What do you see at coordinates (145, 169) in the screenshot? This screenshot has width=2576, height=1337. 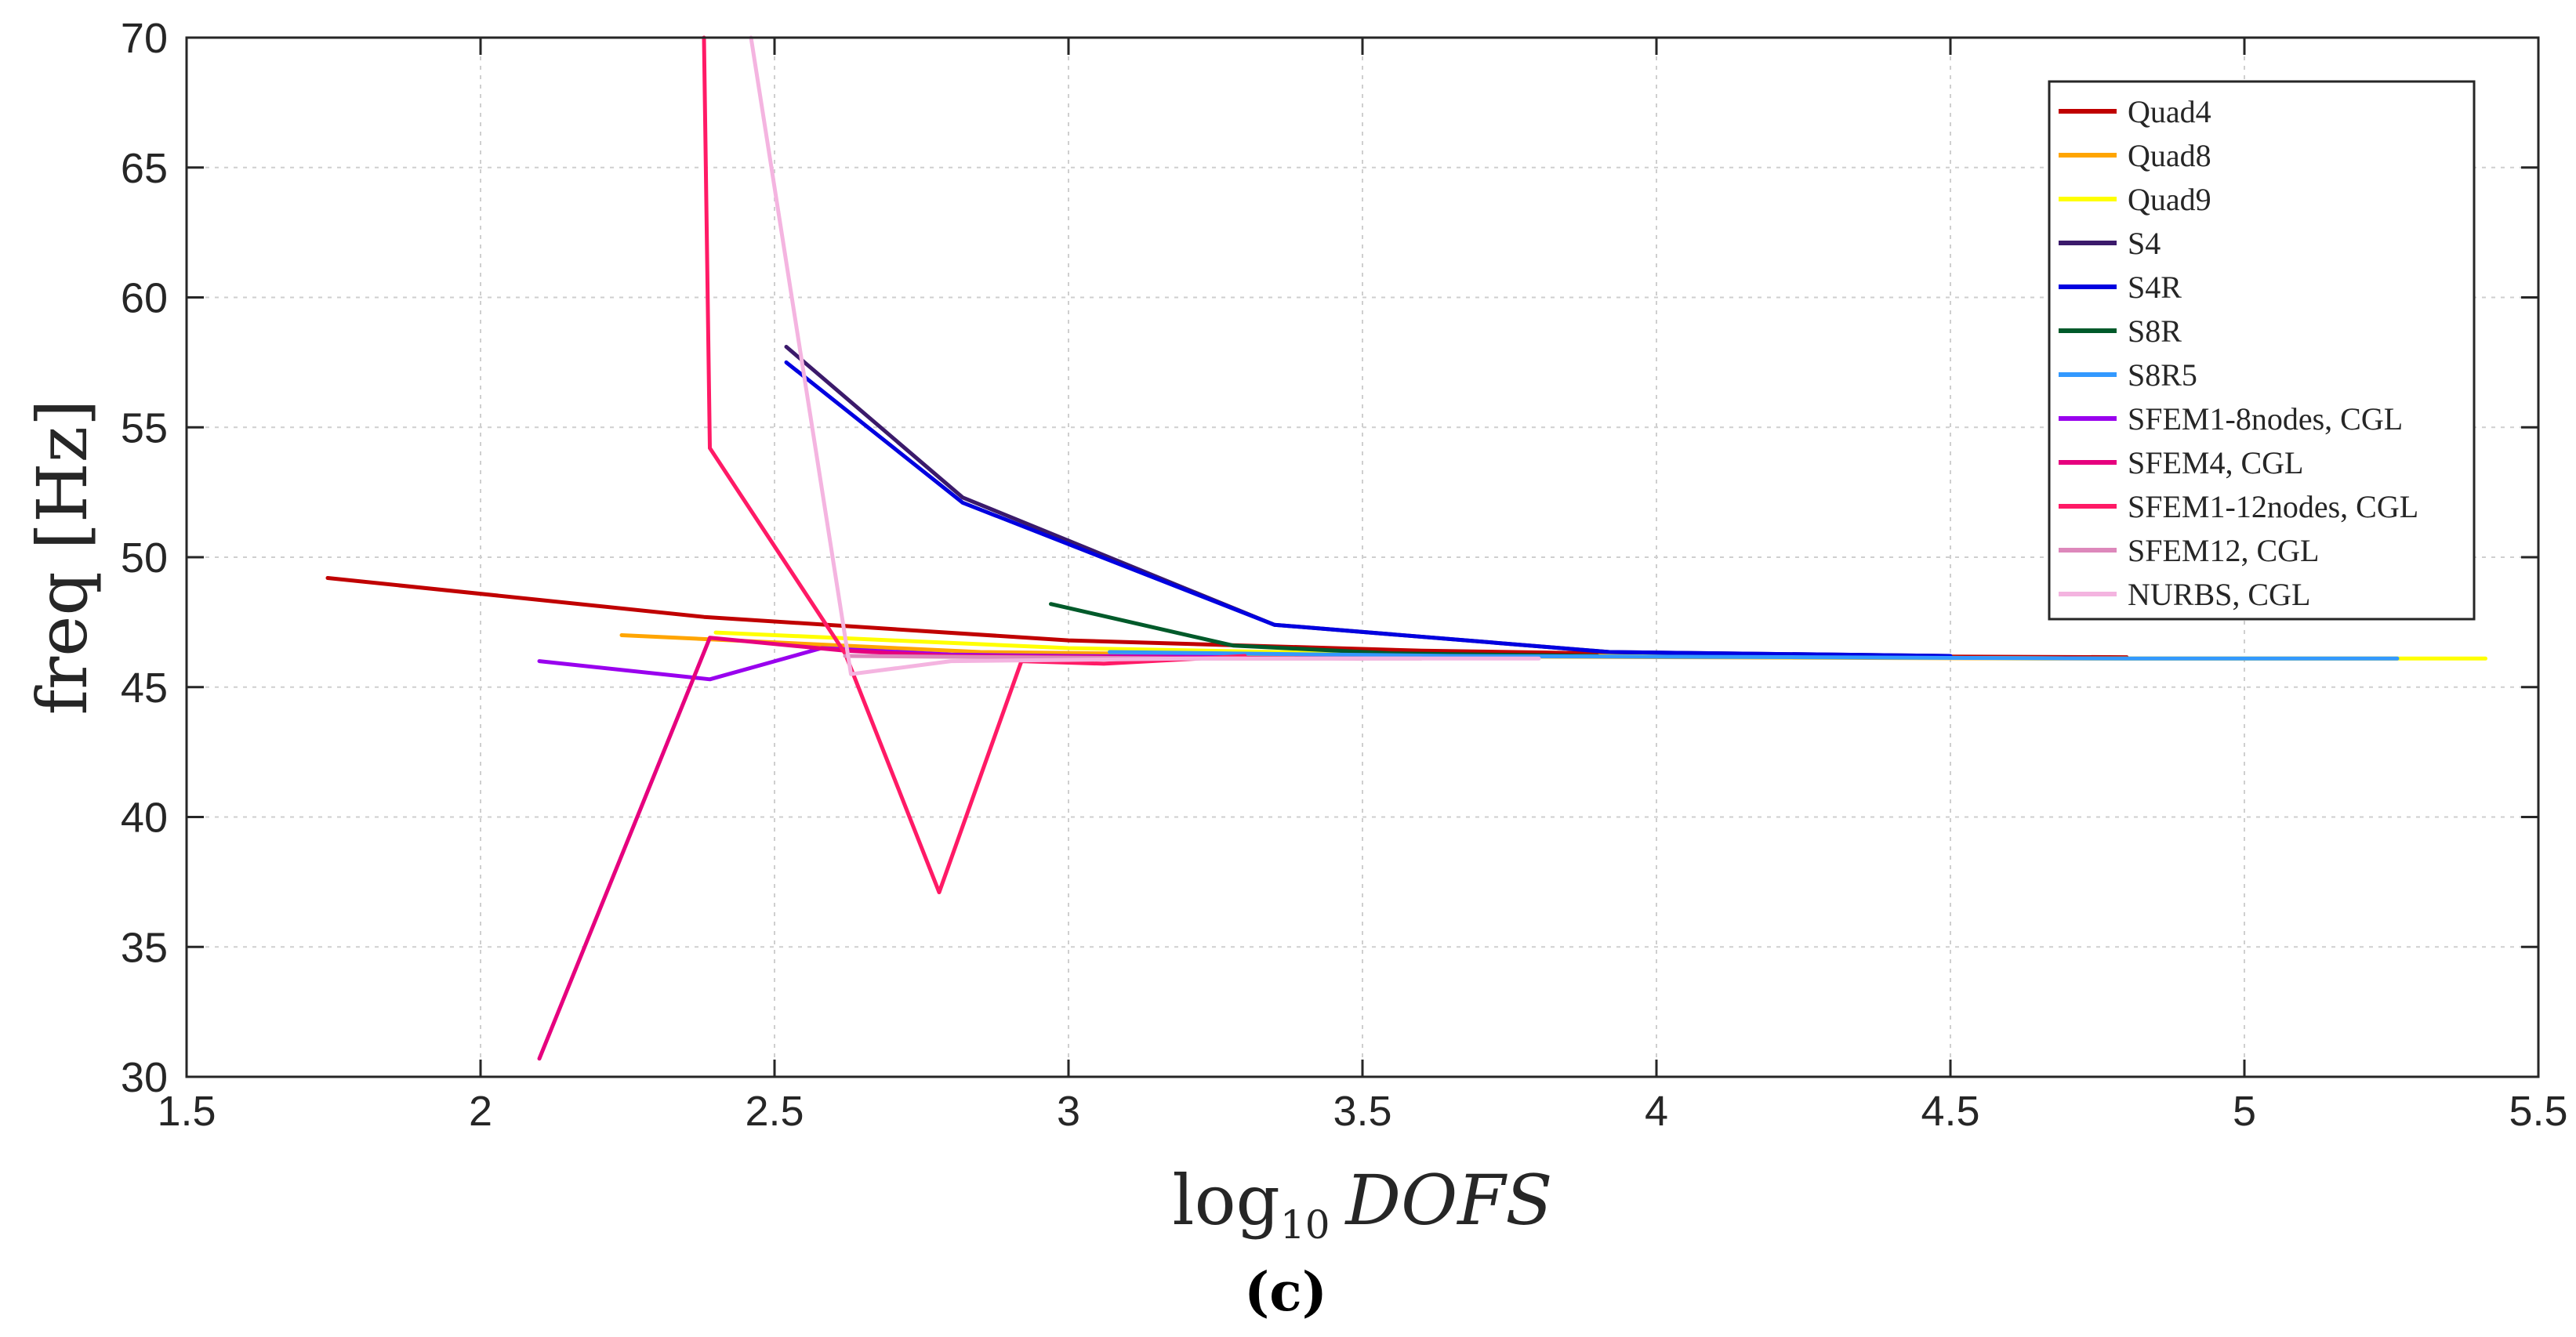 I see `y-tick-label: 65` at bounding box center [145, 169].